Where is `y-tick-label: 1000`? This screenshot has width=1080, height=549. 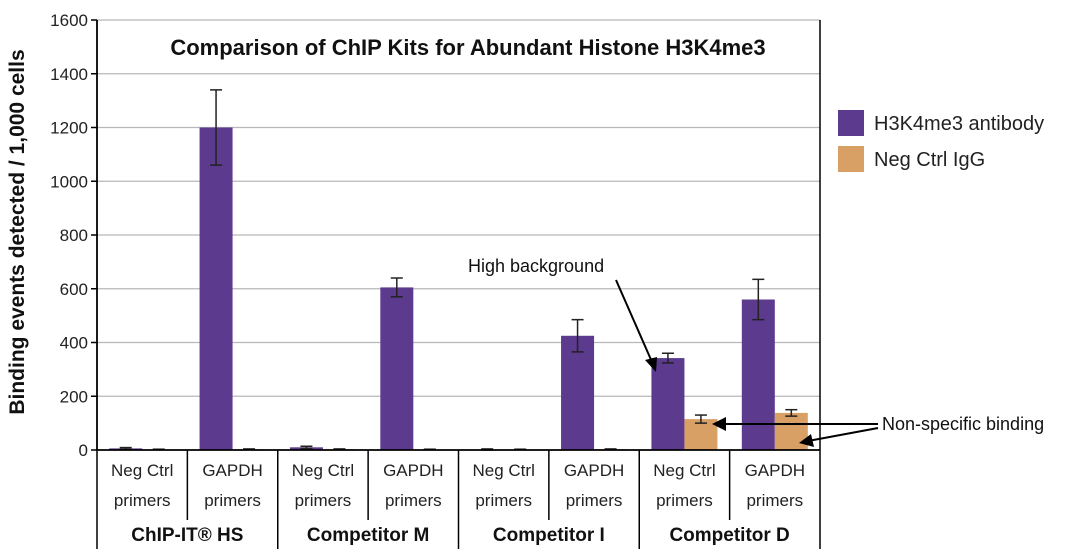
y-tick-label: 1000 is located at coordinates (69, 181).